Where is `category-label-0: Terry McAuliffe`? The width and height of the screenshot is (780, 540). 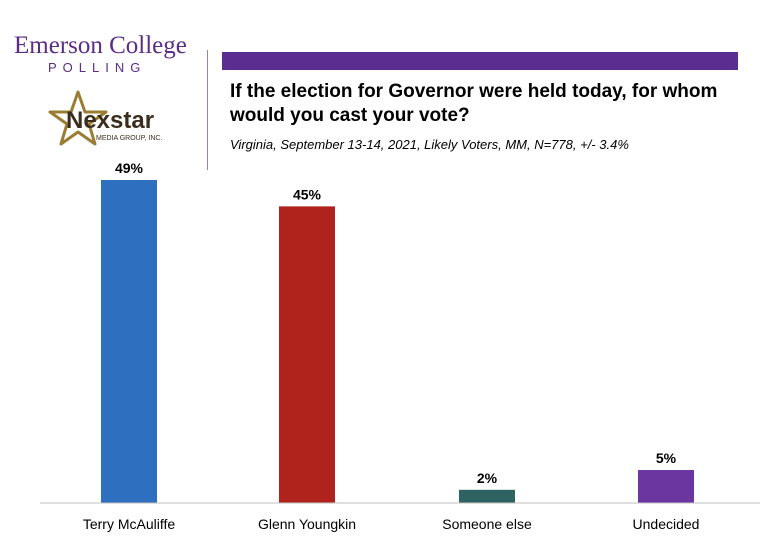 category-label-0: Terry McAuliffe is located at coordinates (129, 524).